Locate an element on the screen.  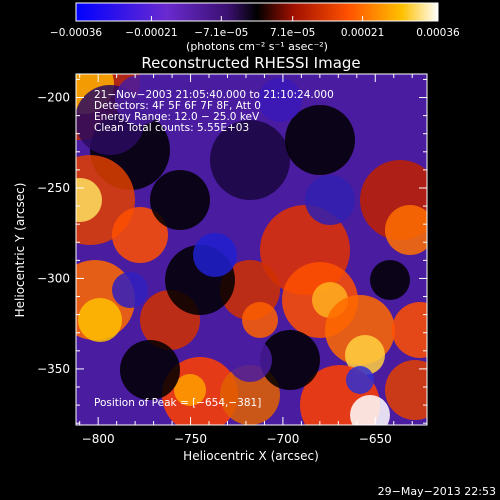
y-tick-label: −350 is located at coordinates (53, 369).